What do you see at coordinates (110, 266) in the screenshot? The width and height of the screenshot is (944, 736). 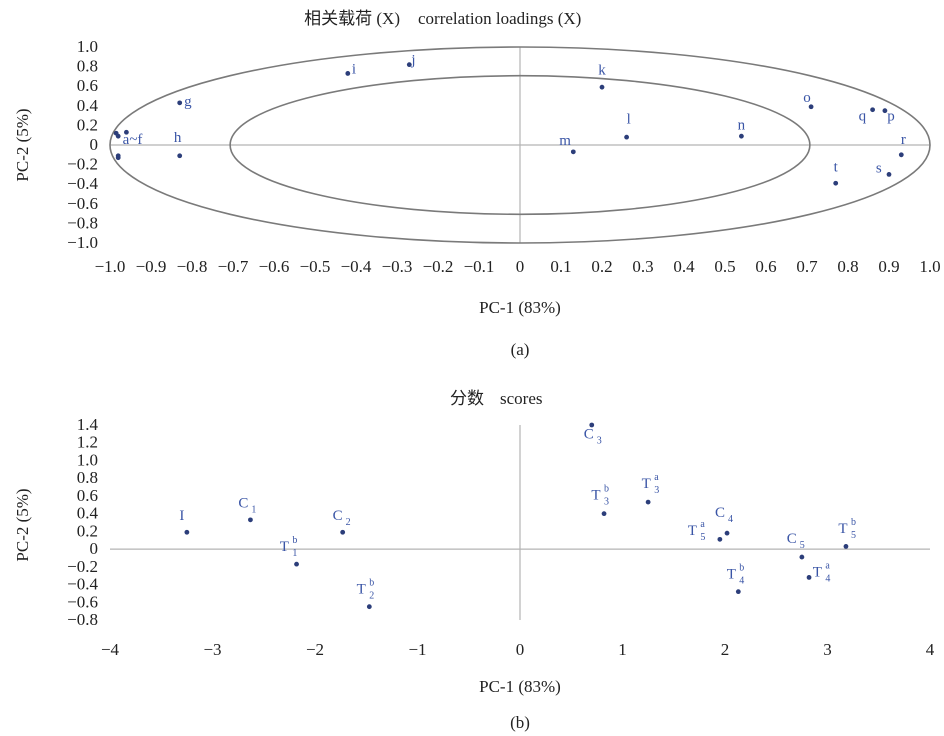 I see `a-x-tick-label: −1.0` at bounding box center [110, 266].